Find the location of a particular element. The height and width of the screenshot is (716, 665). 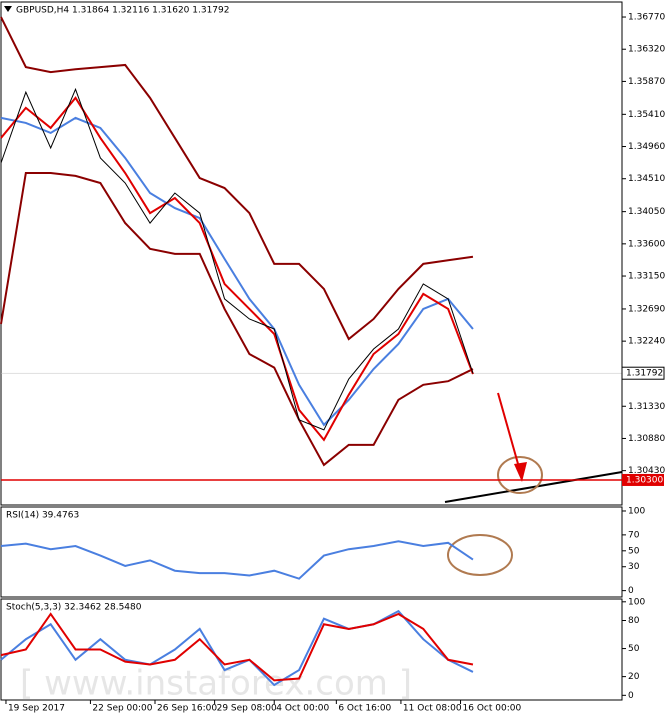

y-tick-label: 1.33600 is located at coordinates (646, 244).